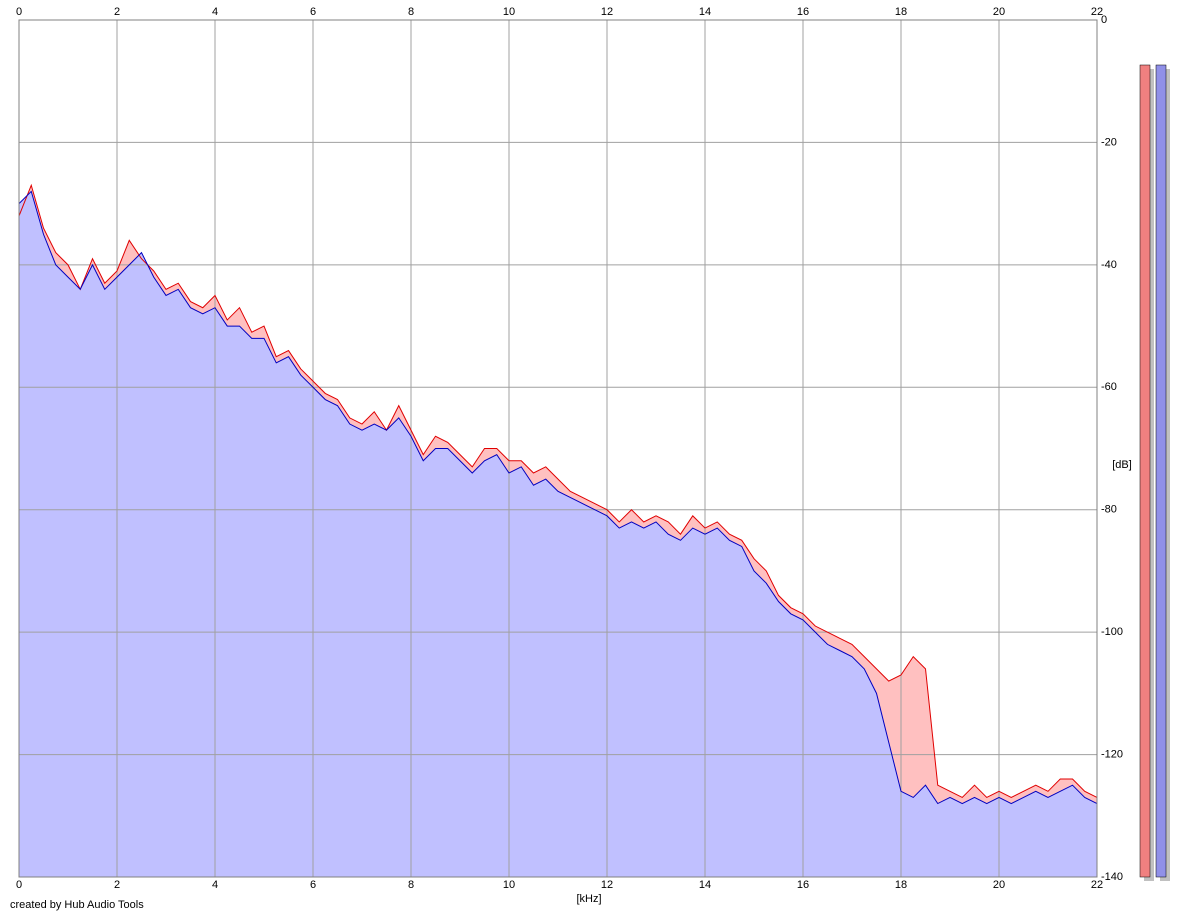  Describe the element at coordinates (1112, 632) in the screenshot. I see `y-tick-label: -100` at that location.